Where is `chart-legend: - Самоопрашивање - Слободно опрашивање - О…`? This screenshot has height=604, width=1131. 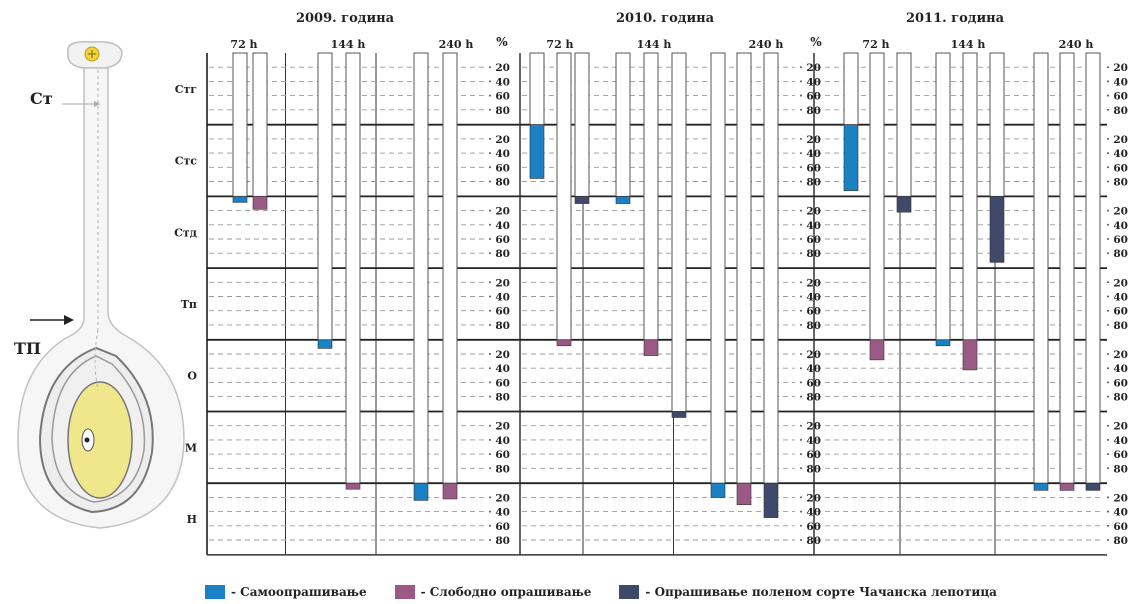 chart-legend: - Самоопрашивање - Слободно опрашивање - О… is located at coordinates (615, 592).